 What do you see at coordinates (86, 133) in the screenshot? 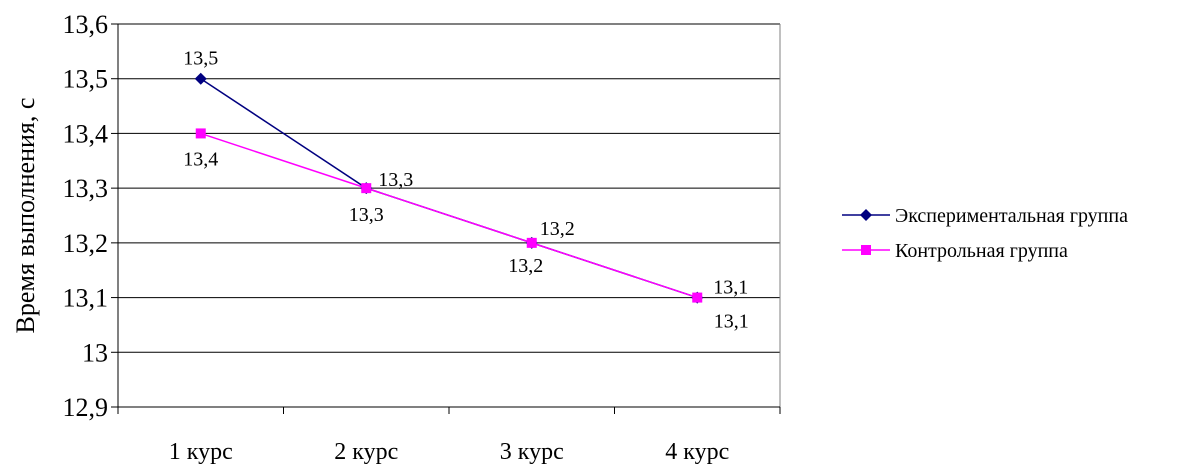
I see `y-tick-label: 13,4` at bounding box center [86, 133].